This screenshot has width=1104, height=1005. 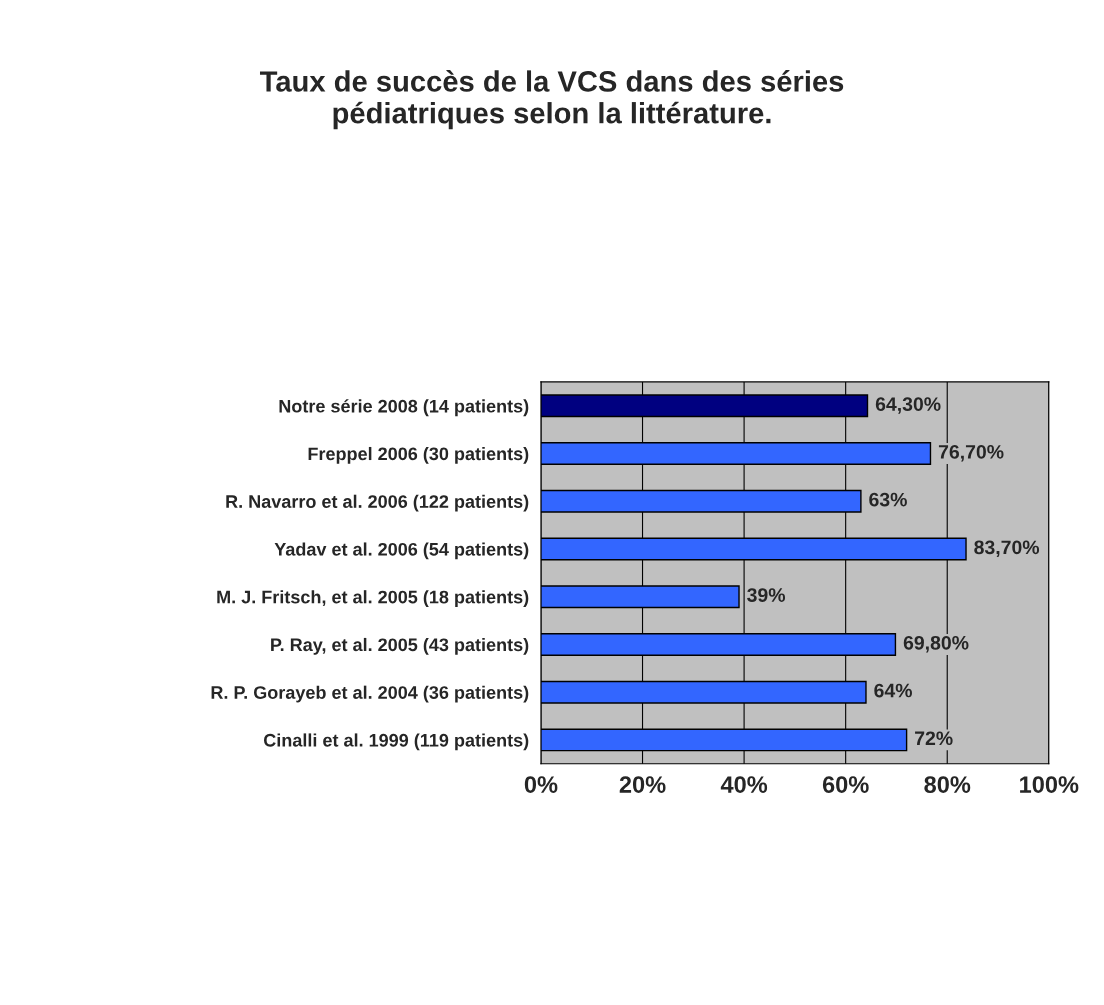 I want to click on x-tick-label: 60%, so click(x=845, y=784).